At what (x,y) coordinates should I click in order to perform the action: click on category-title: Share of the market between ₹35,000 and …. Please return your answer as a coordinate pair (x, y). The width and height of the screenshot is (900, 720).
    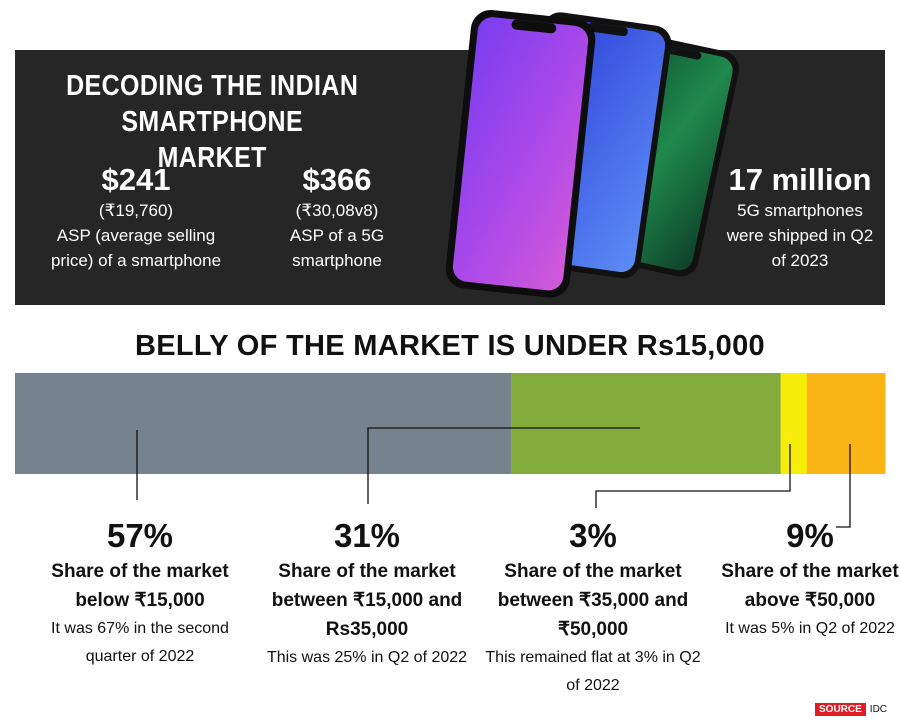
    Looking at the image, I should click on (593, 600).